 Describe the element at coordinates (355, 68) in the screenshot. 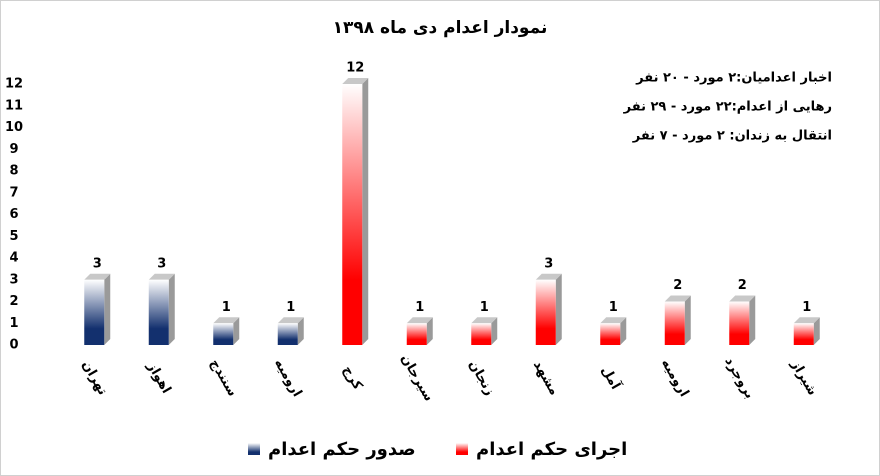

I see `data-label: 12` at that location.